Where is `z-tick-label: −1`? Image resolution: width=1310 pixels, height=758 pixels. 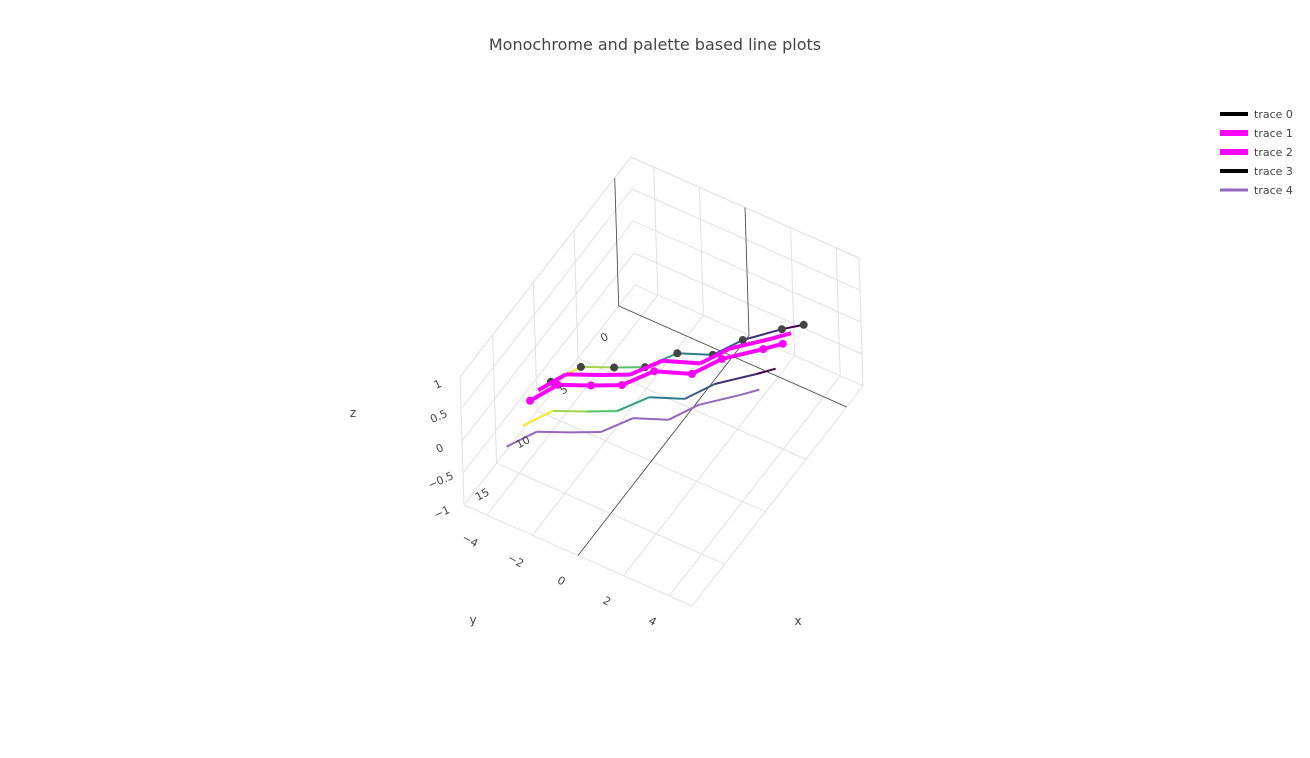
z-tick-label: −1 is located at coordinates (442, 512).